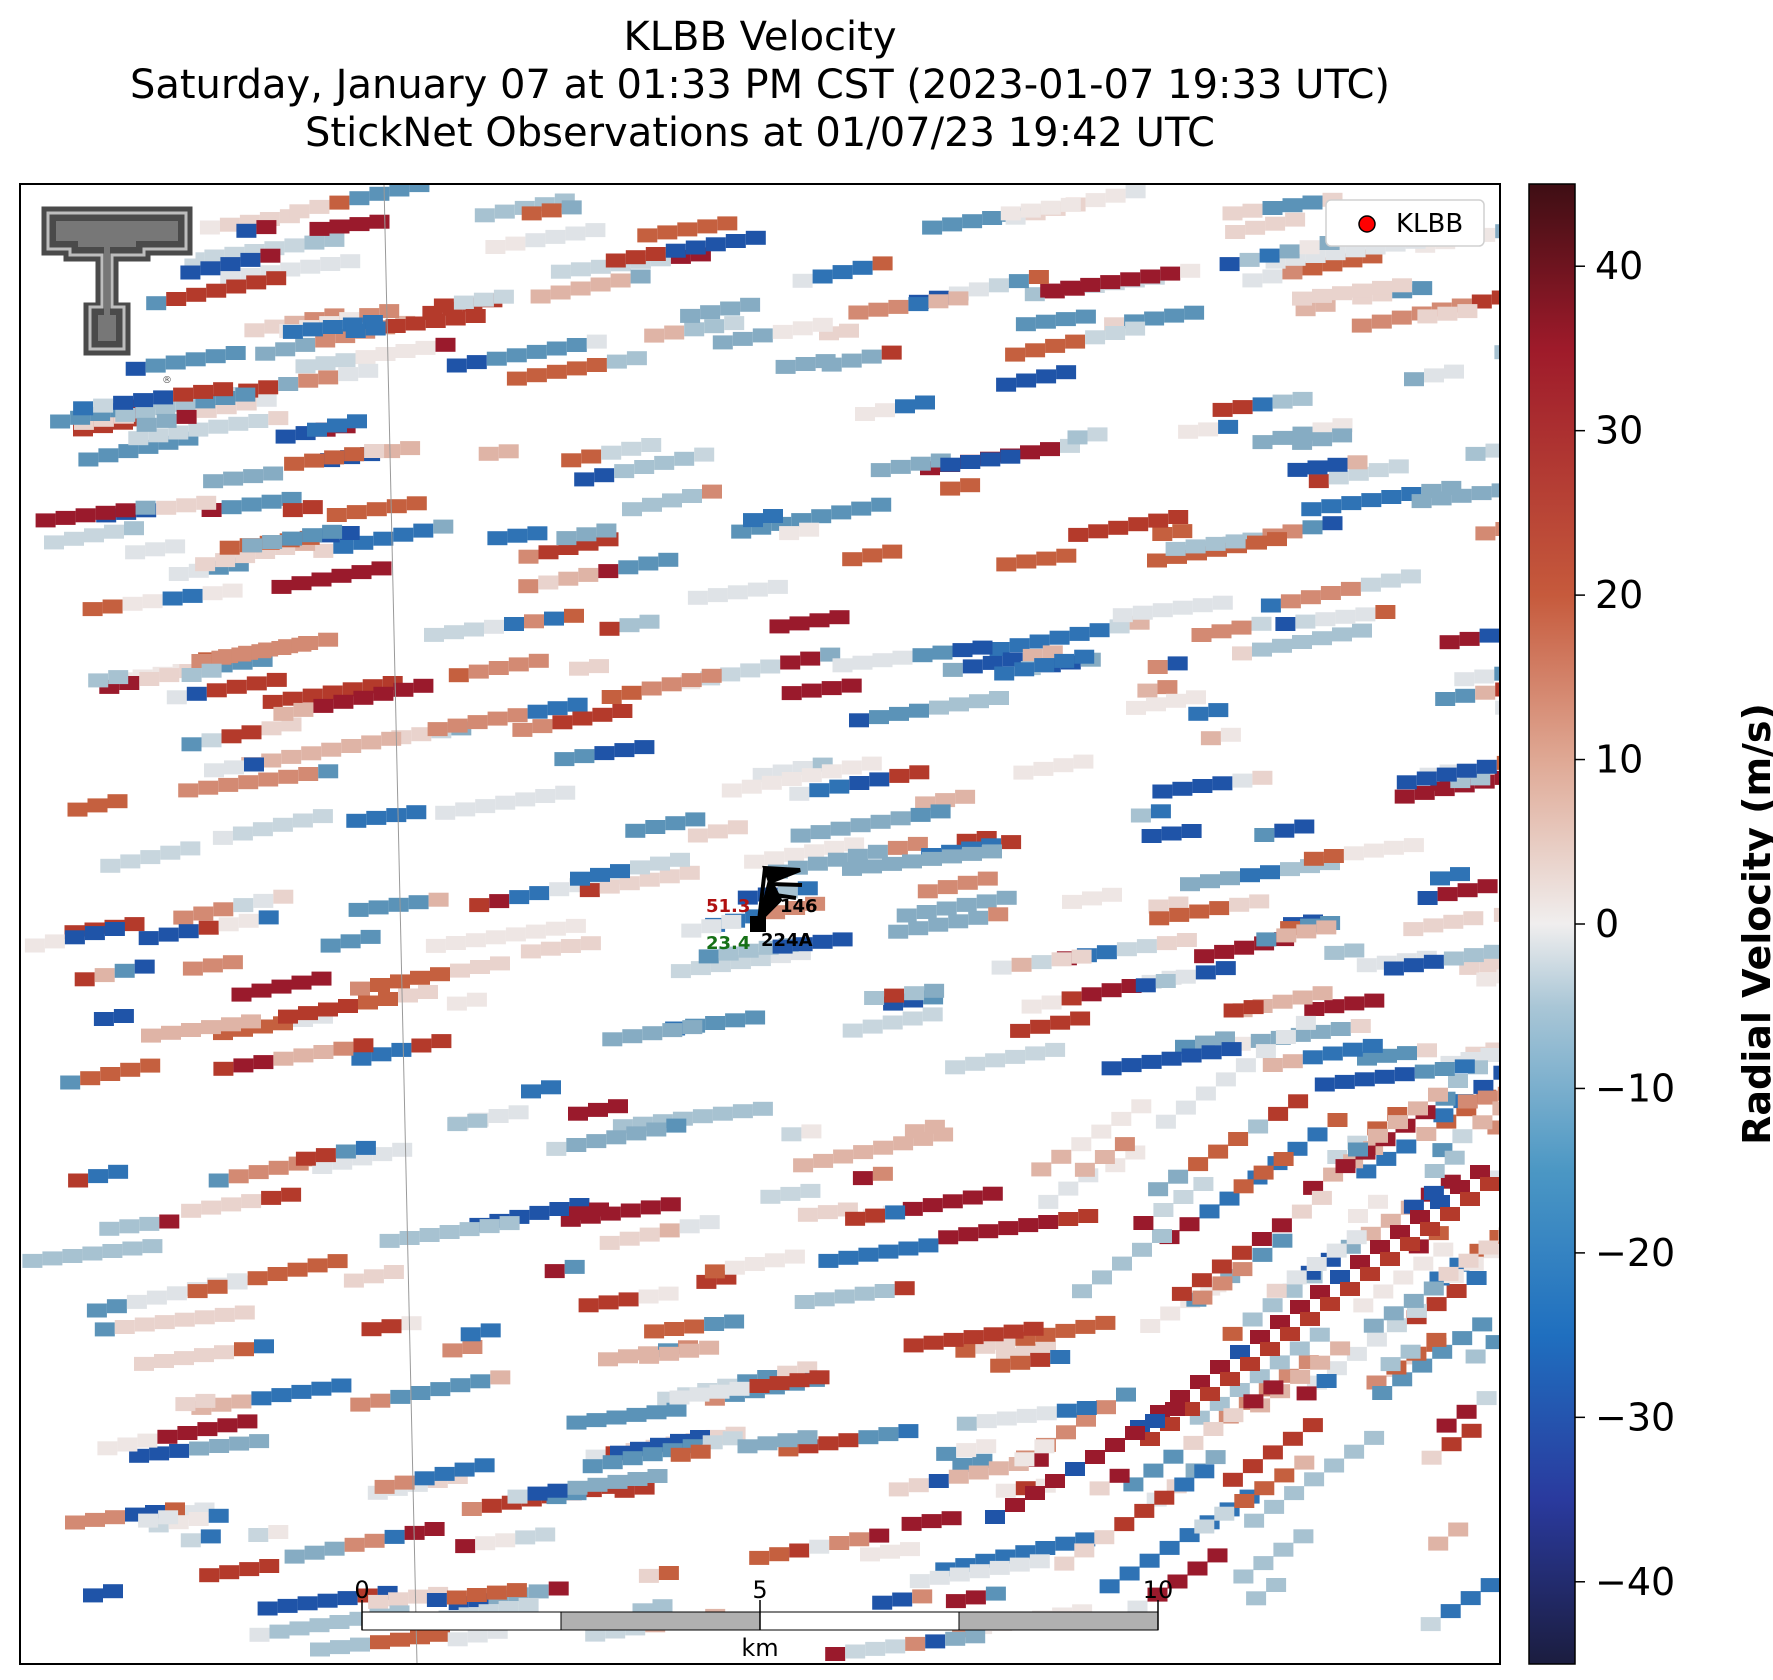  I want to click on colorbar-tick-label: −40, so click(1635, 1582).